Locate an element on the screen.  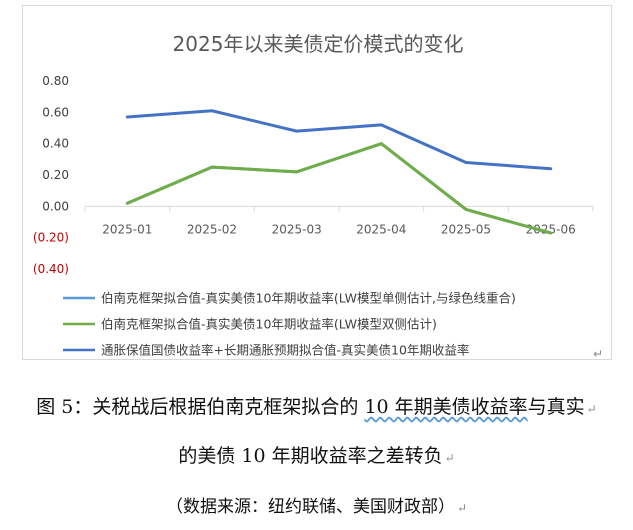
x-tick-label: 2025-04 is located at coordinates (381, 229).